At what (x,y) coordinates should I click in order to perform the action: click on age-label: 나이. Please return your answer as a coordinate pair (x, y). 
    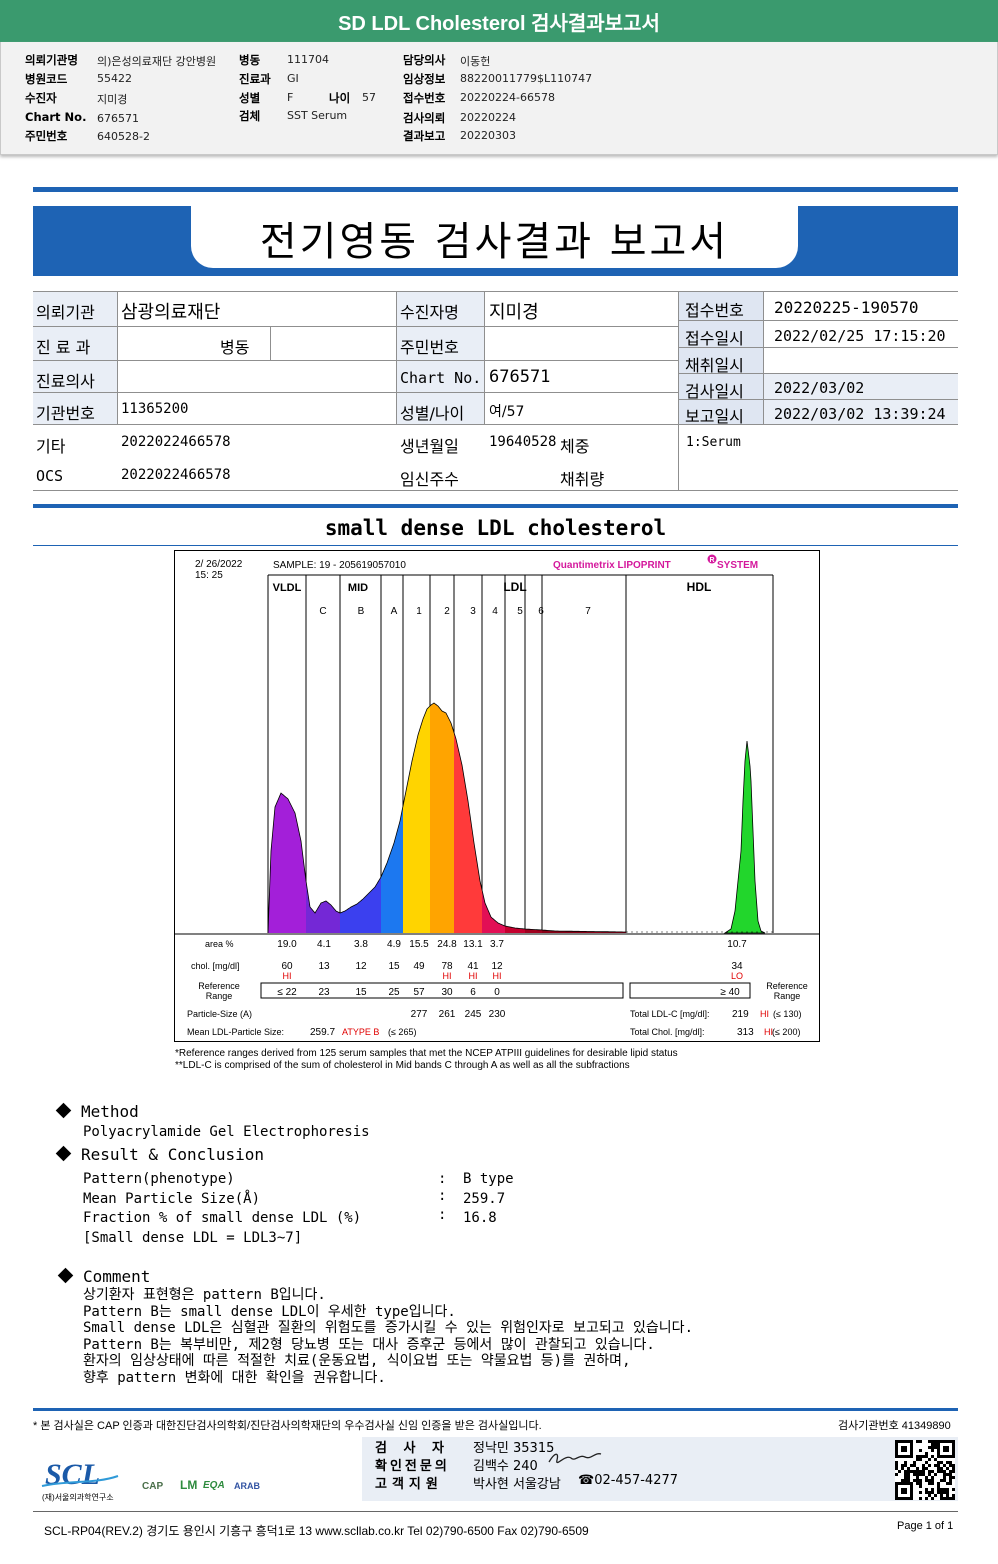
    Looking at the image, I should click on (340, 98).